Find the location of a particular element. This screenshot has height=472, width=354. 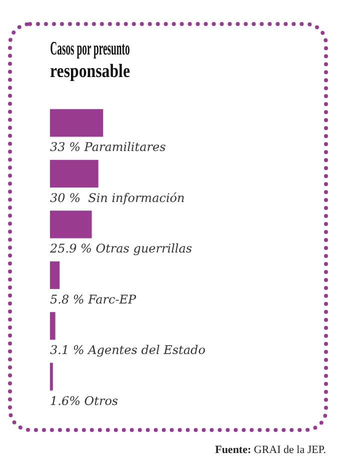

y-tick-label: Farc-EP is located at coordinates (112, 299).